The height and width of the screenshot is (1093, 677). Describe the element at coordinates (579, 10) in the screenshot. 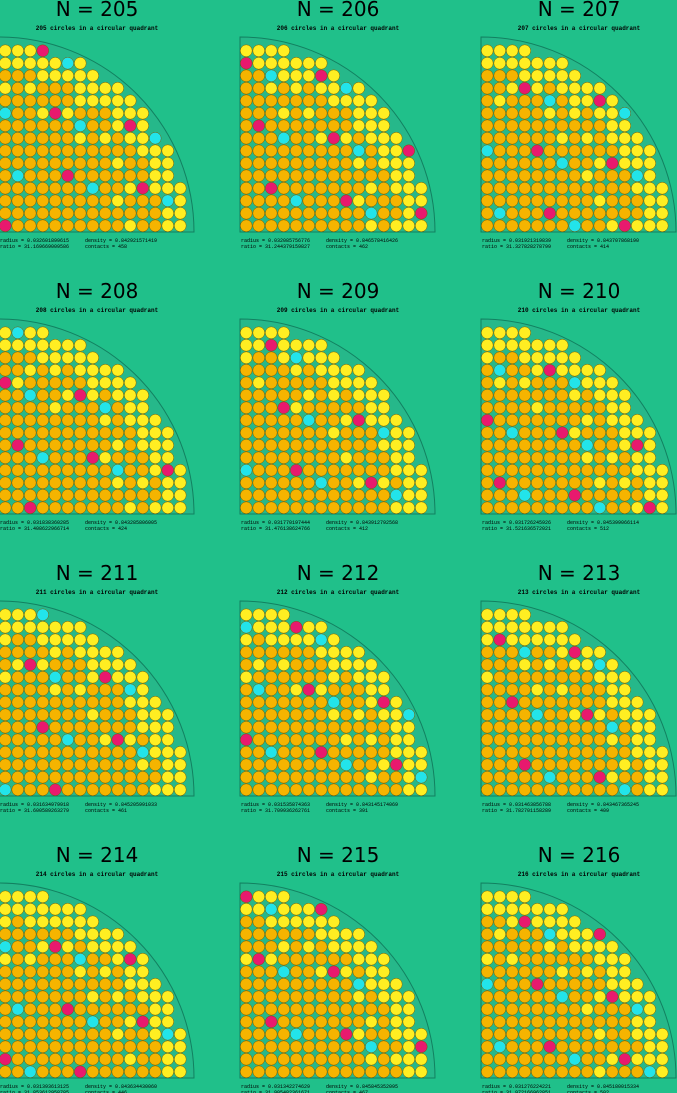

I see `panel-title: N = 207` at that location.